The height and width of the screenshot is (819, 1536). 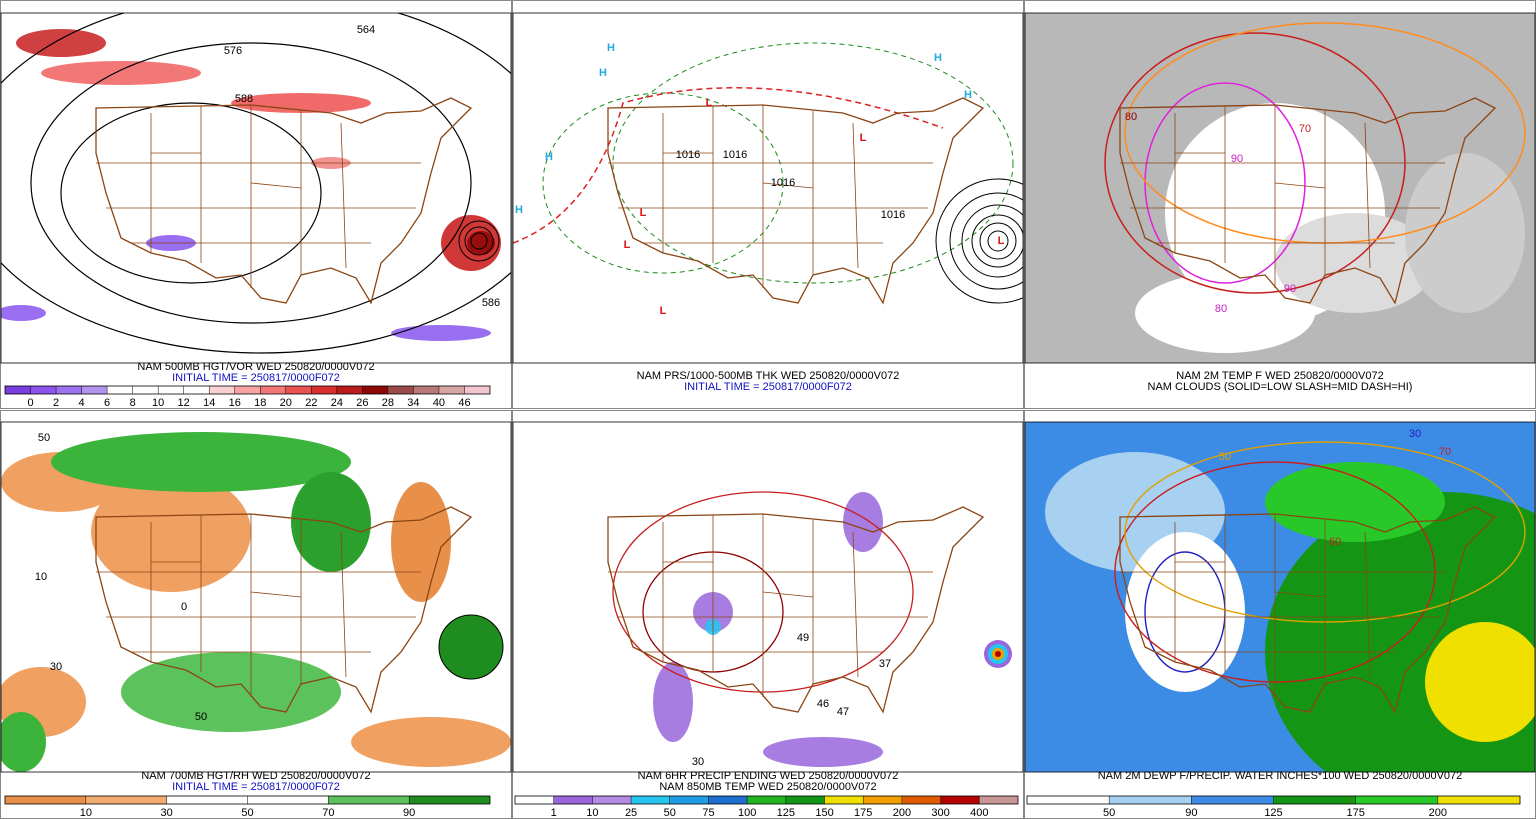 I want to click on height-contour, so click(x=191, y=193).